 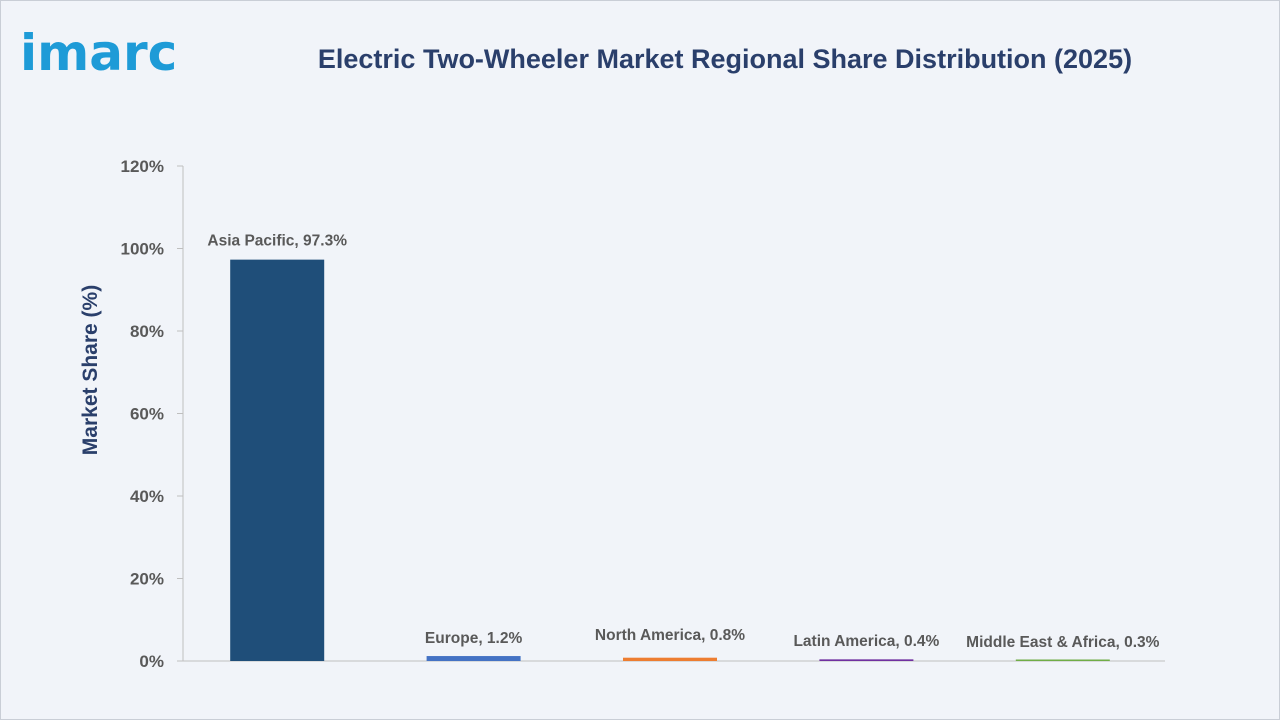 I want to click on bar-north-america, so click(x=670, y=659).